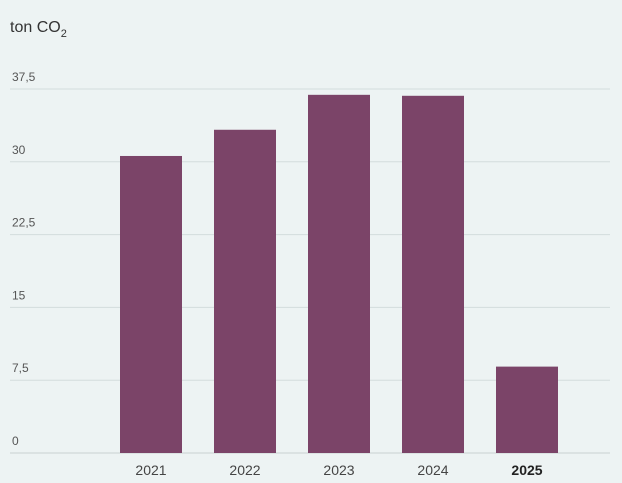 Image resolution: width=622 pixels, height=483 pixels. What do you see at coordinates (527, 409) in the screenshot?
I see `bar-2025` at bounding box center [527, 409].